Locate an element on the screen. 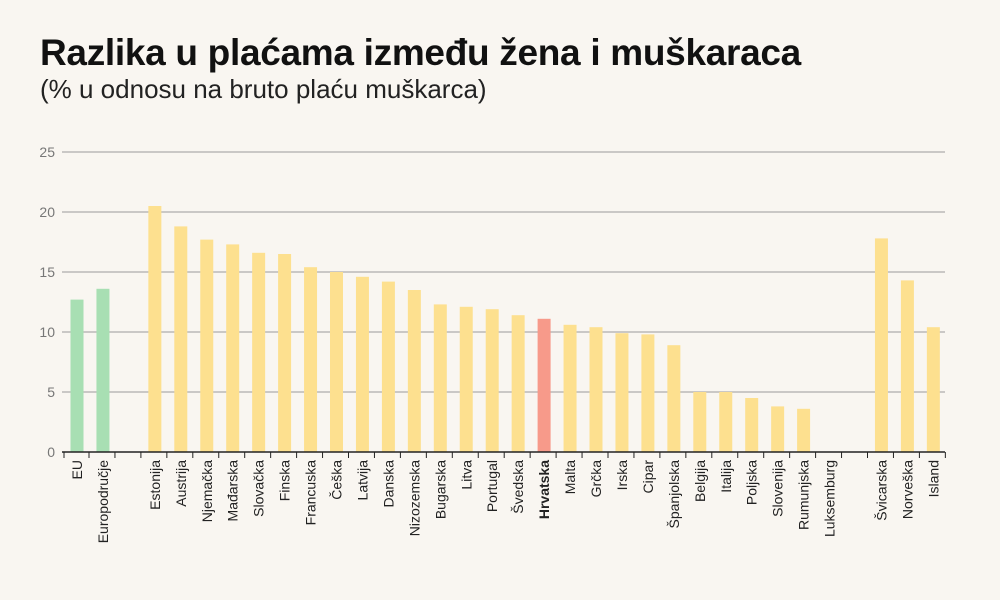 This screenshot has width=1000, height=600. category-label-nizozemska: Nizozemska is located at coordinates (414, 498).